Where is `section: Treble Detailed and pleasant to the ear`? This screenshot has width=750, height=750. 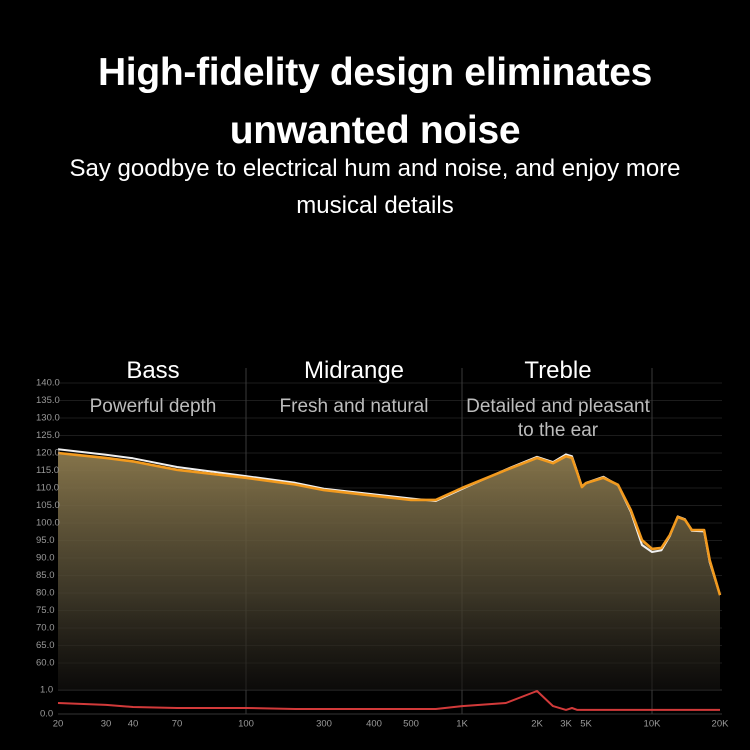 section: Treble Detailed and pleasant to the ear is located at coordinates (558, 400).